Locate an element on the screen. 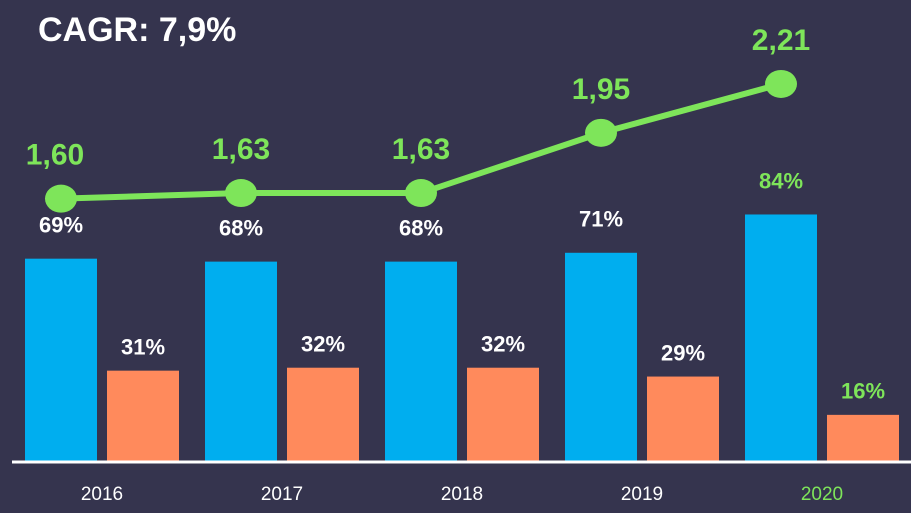  x-tick-label: 2016 is located at coordinates (102, 494).